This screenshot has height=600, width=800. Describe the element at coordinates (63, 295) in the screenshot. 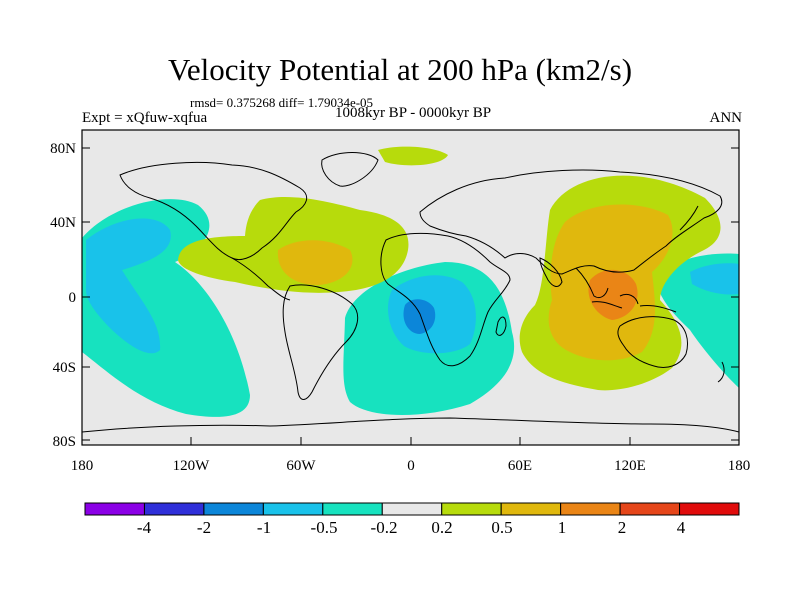

I see `latitude-labels: 80N 40N 0 40S 80S` at that location.